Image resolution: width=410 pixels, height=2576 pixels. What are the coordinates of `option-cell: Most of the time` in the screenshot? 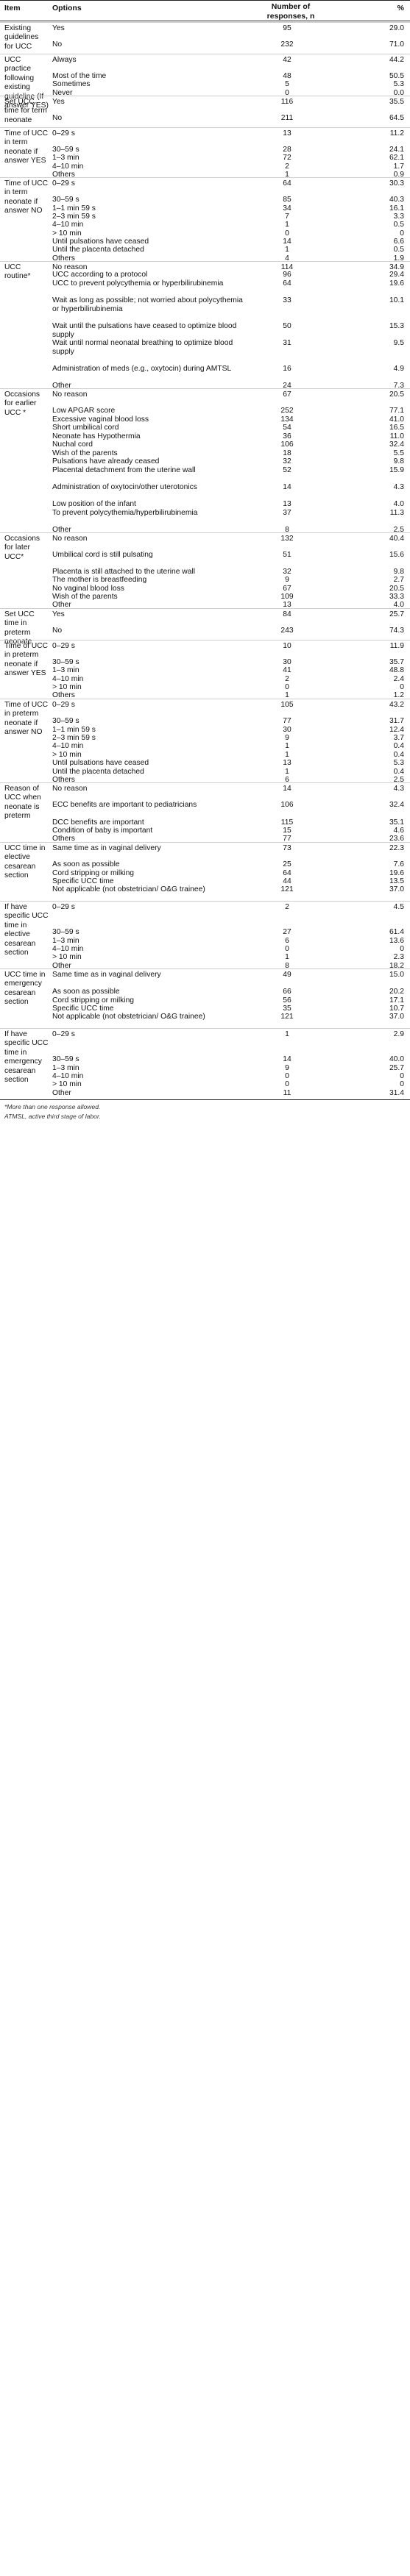 It's located at (79, 76).